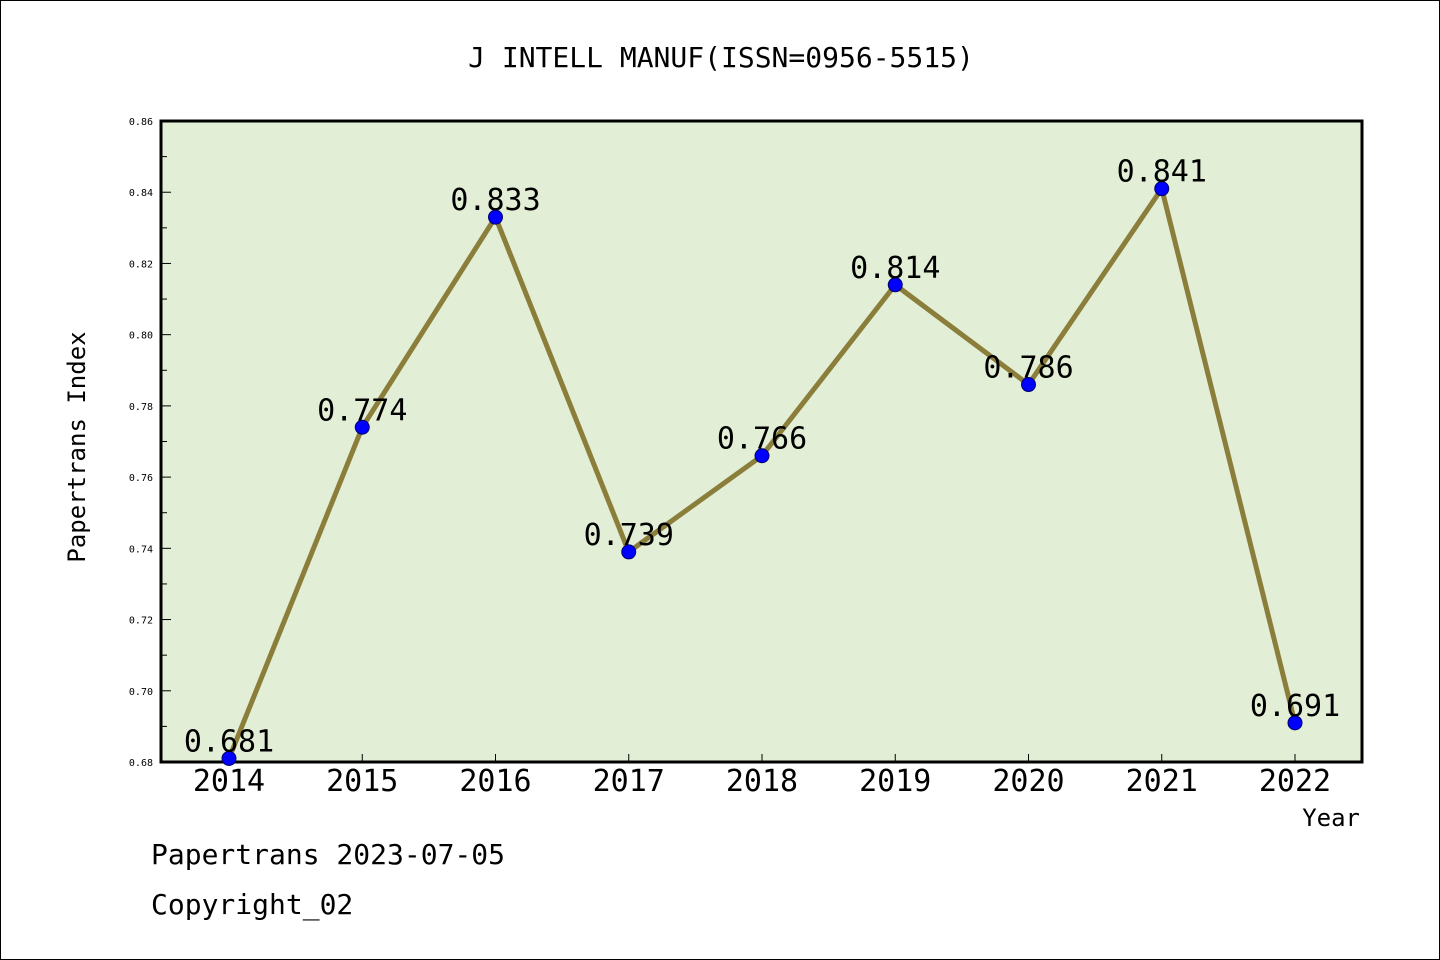  Describe the element at coordinates (495, 200) in the screenshot. I see `data-label: 0.833` at that location.